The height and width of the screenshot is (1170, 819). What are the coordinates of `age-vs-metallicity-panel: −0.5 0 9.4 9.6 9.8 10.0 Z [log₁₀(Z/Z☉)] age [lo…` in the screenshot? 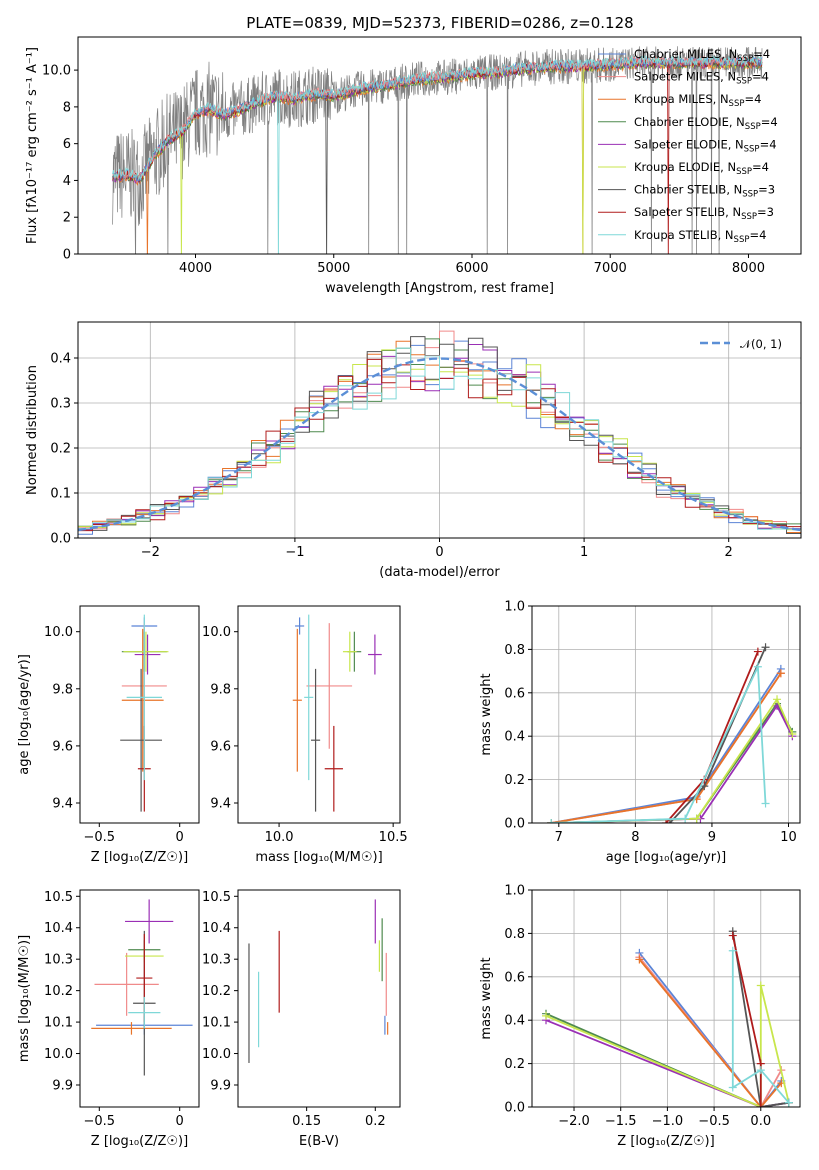 It's located at (108, 735).